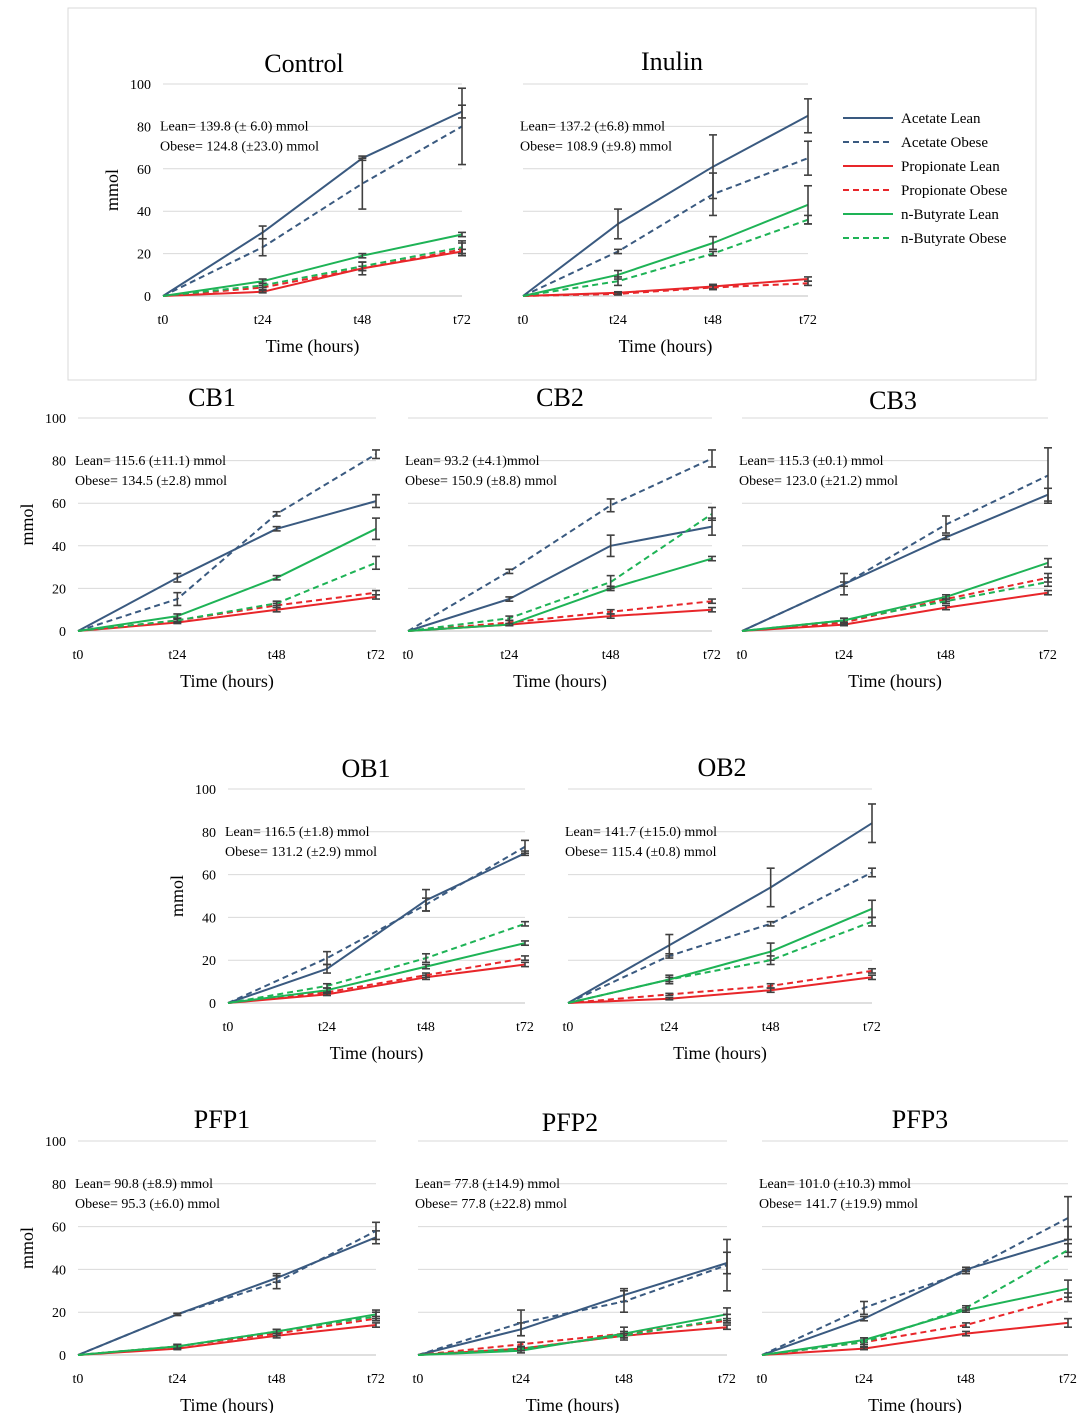 This screenshot has height=1413, width=1082. I want to click on y-tick-label: 100, so click(55, 419).